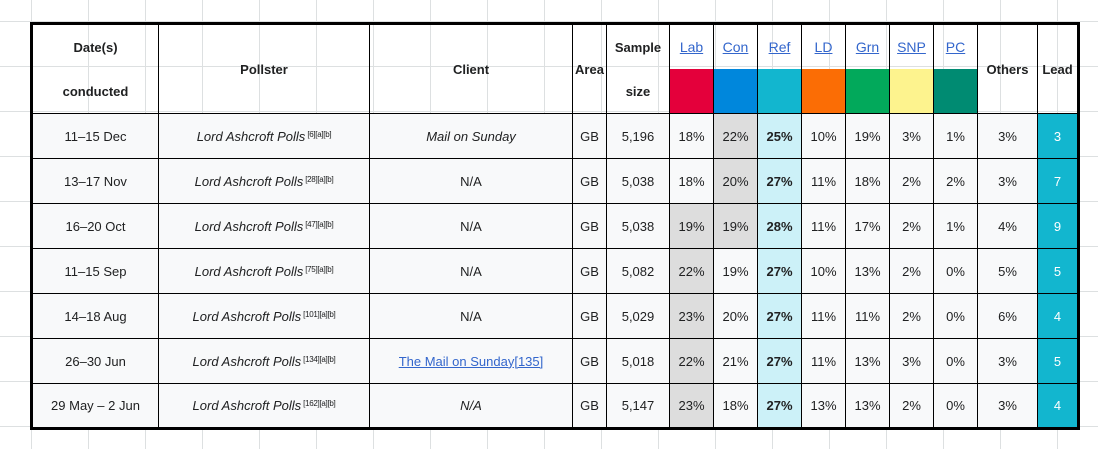 This screenshot has height=449, width=1098. Describe the element at coordinates (911, 68) in the screenshot. I see `party-header-snp: SNP` at that location.